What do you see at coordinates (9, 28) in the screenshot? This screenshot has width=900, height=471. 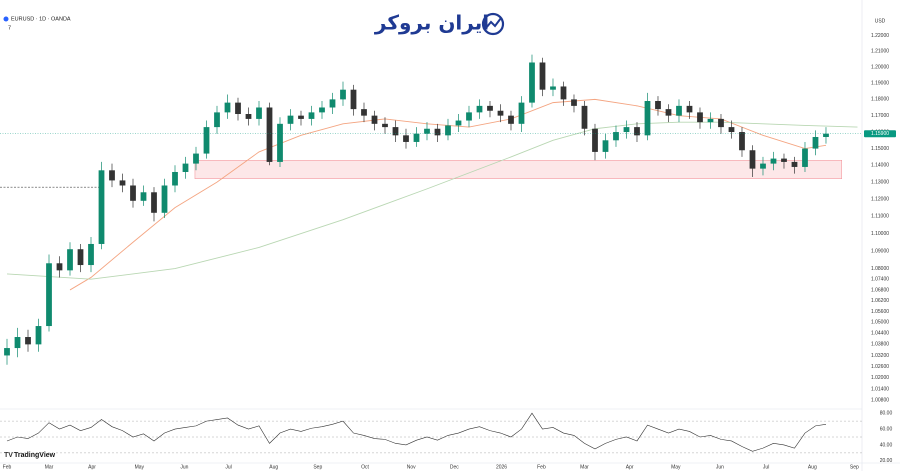 I see `indicator-label: 7` at bounding box center [9, 28].